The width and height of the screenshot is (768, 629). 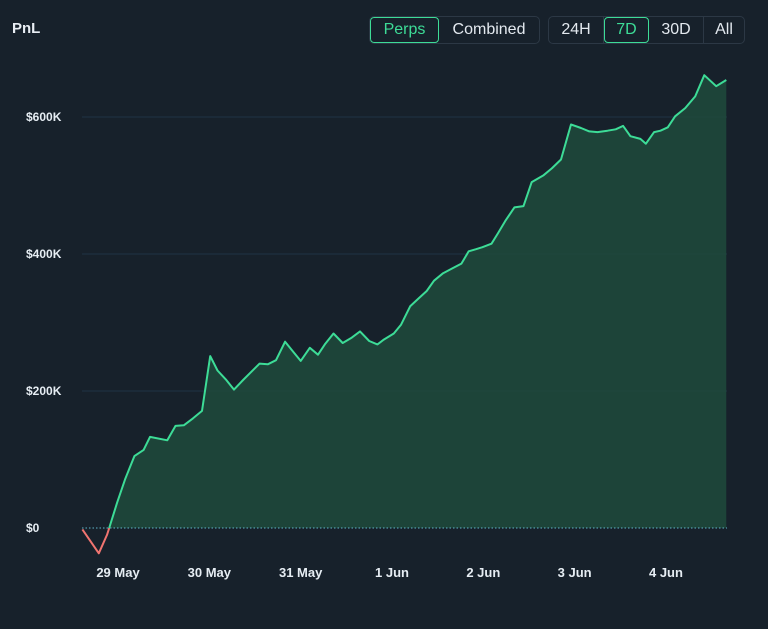 What do you see at coordinates (576, 30) in the screenshot?
I see `range-24h-tab: 24H` at bounding box center [576, 30].